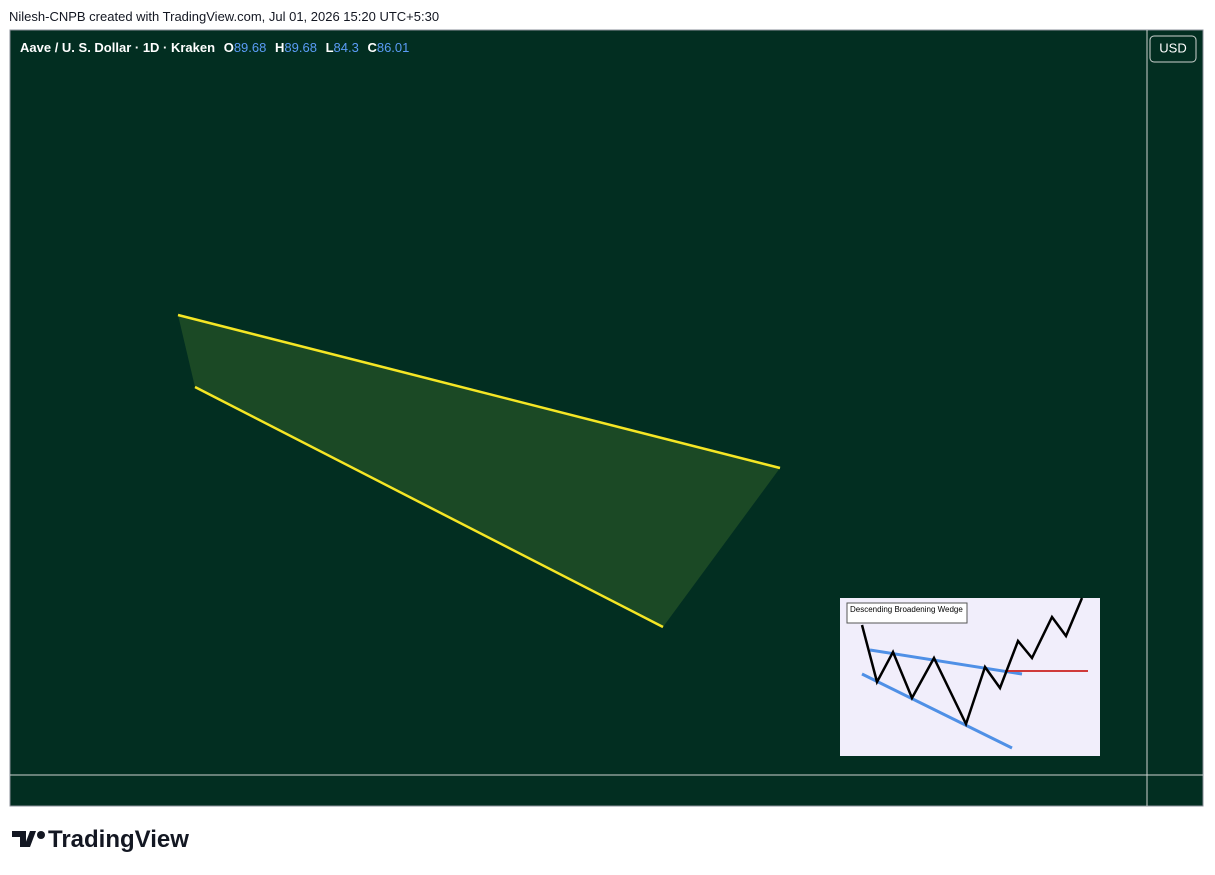 This screenshot has width=1215, height=875. I want to click on inset: Descending Broadening Wedge, so click(970, 676).